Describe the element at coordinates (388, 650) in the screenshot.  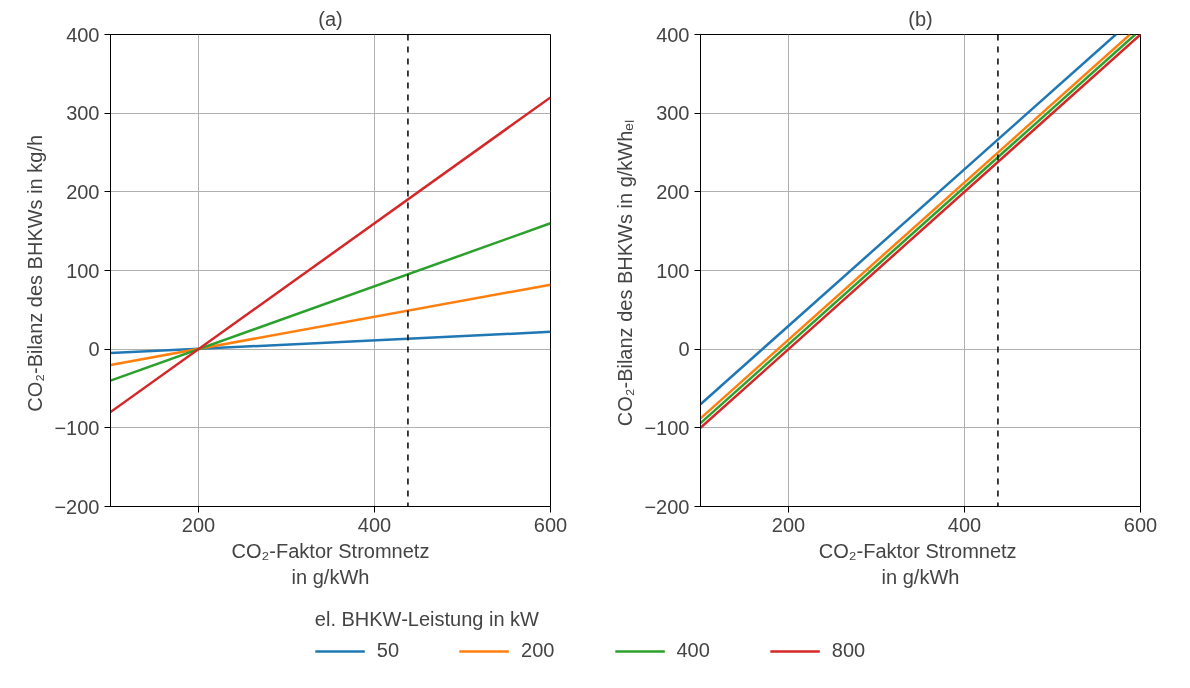
I see `legend-label: 50` at that location.